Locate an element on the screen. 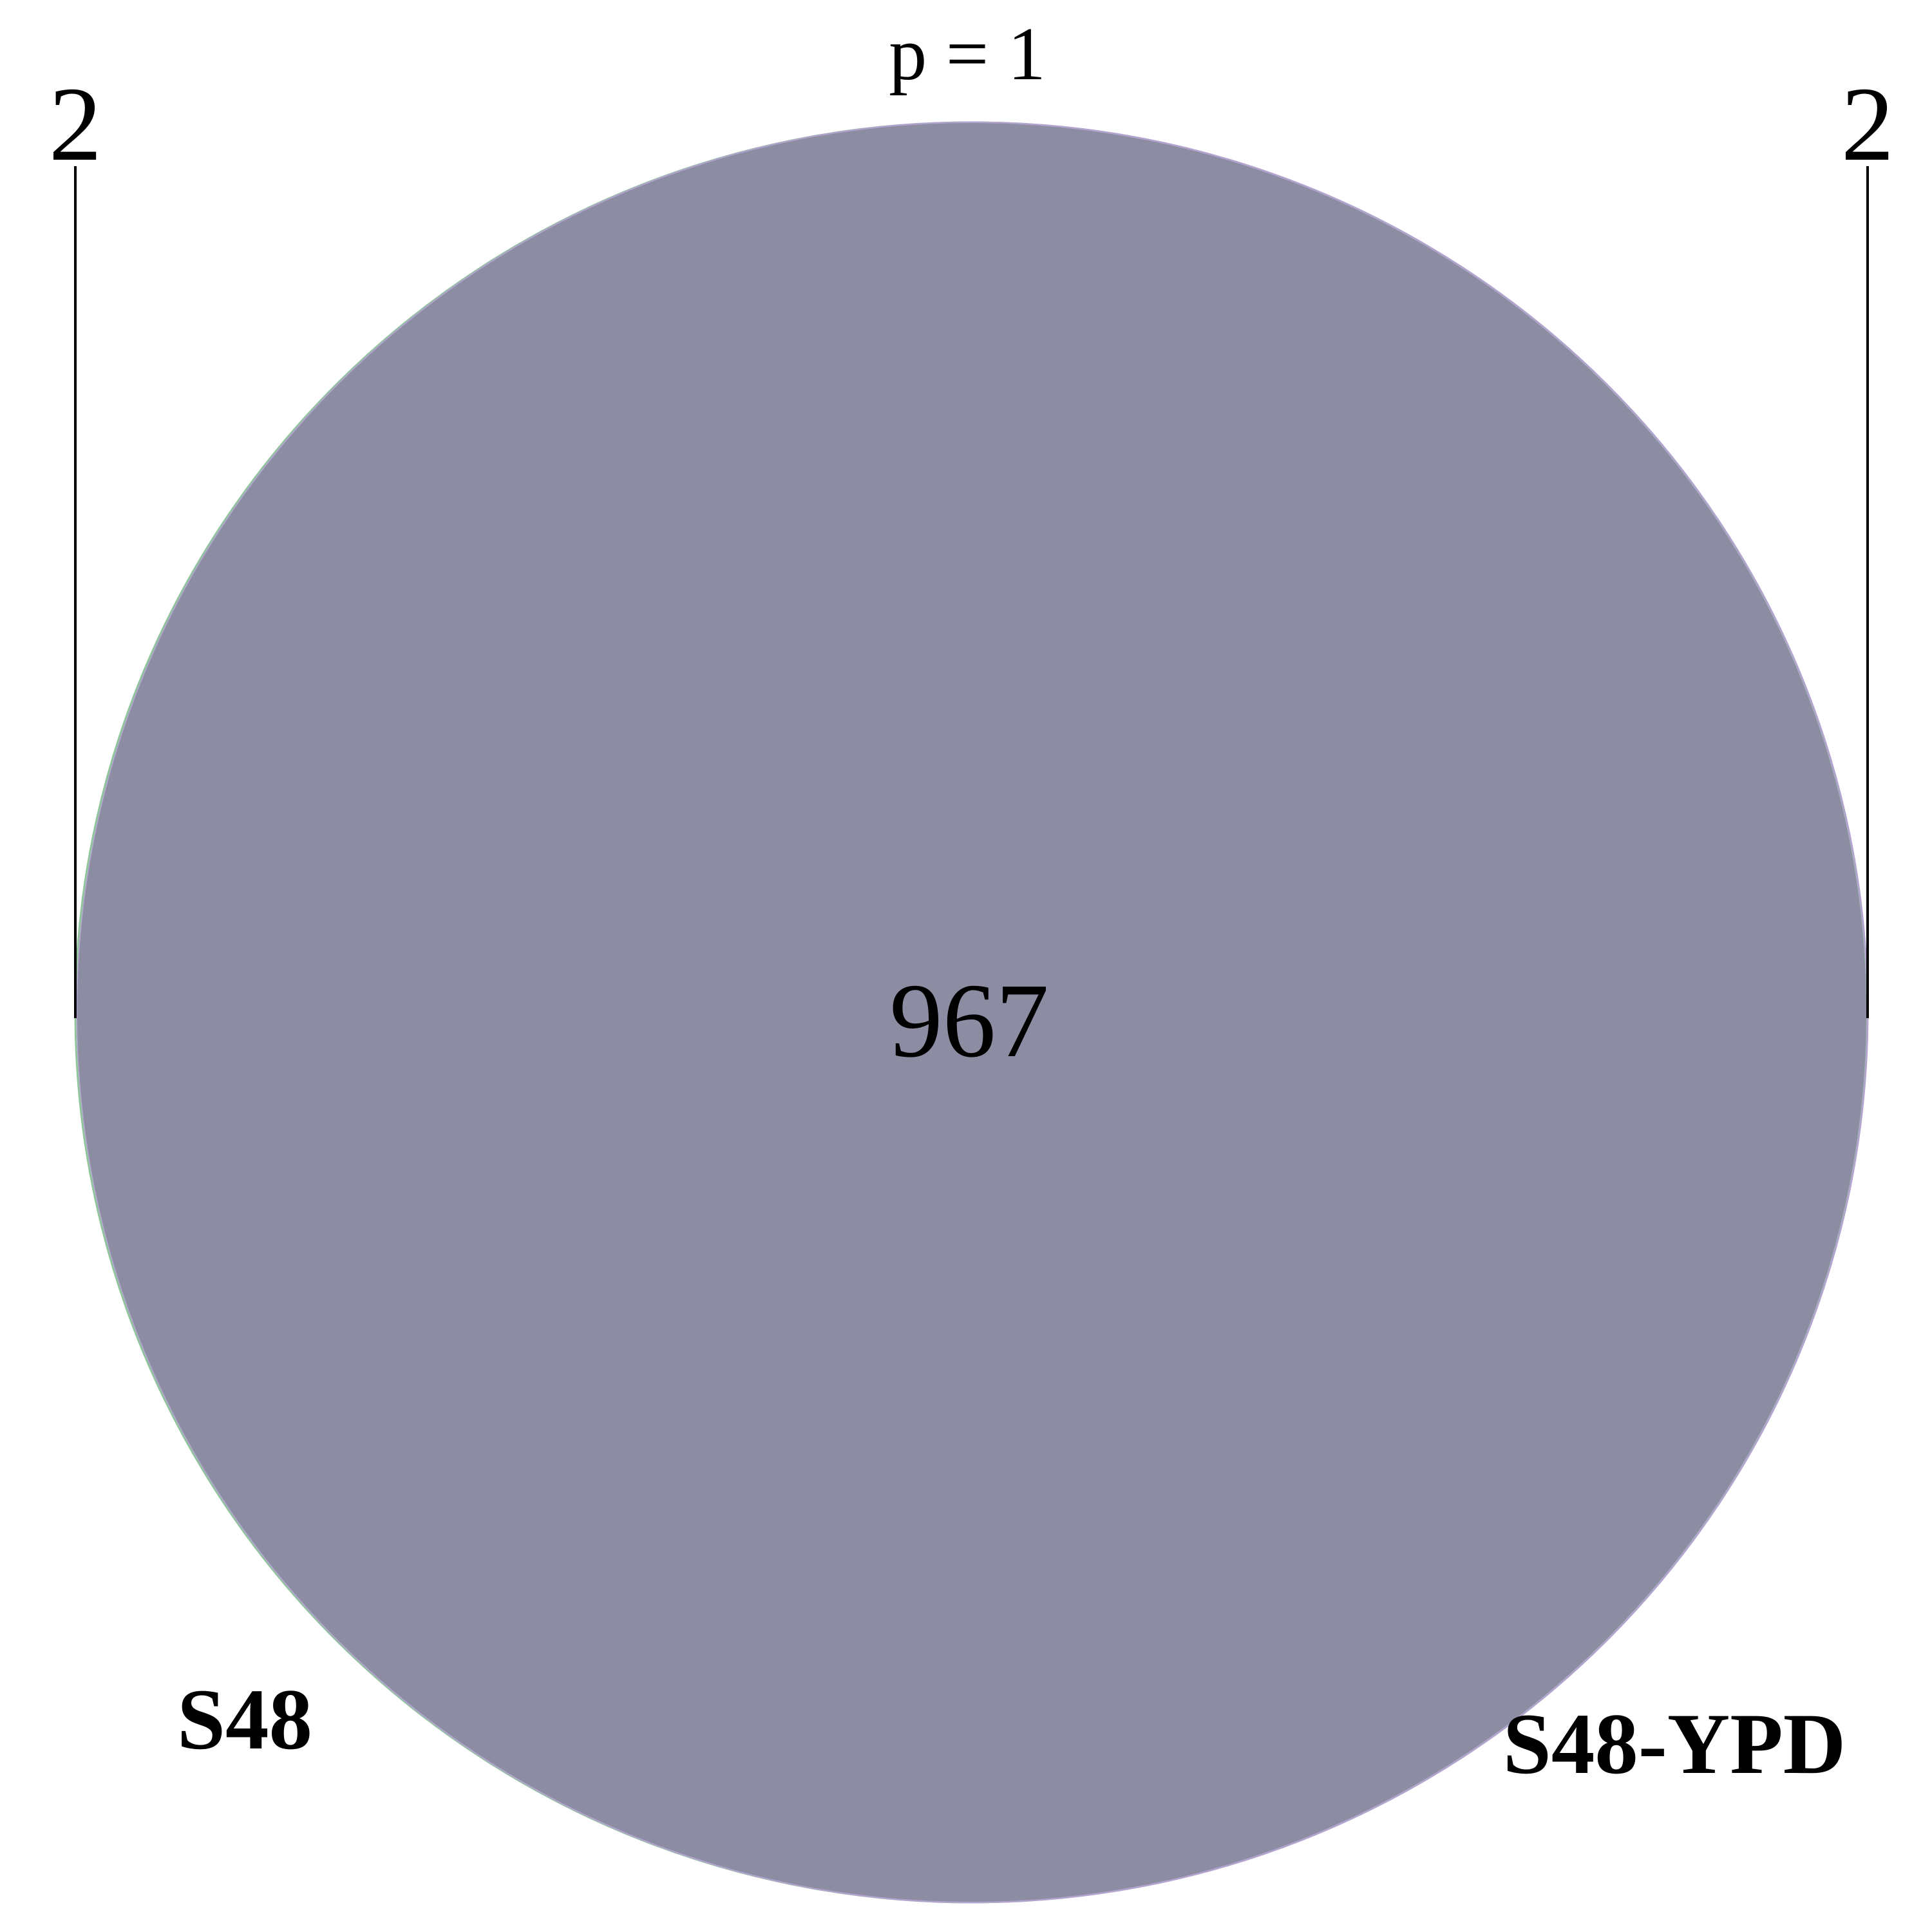 This screenshot has width=1932, height=1932. set-label-s48: S48 is located at coordinates (245, 1720).